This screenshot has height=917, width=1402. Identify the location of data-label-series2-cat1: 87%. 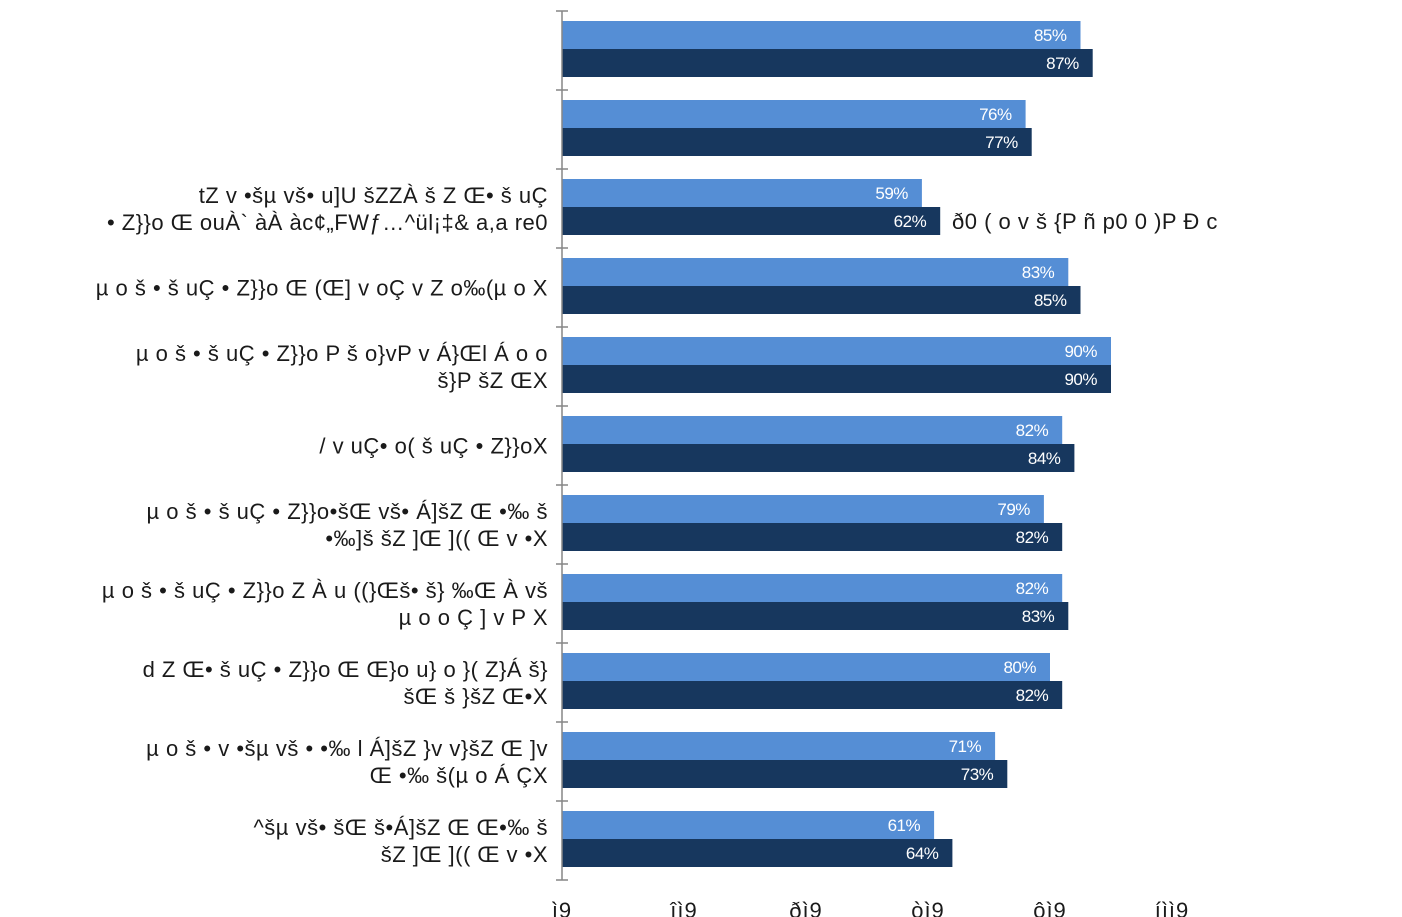
(1062, 63).